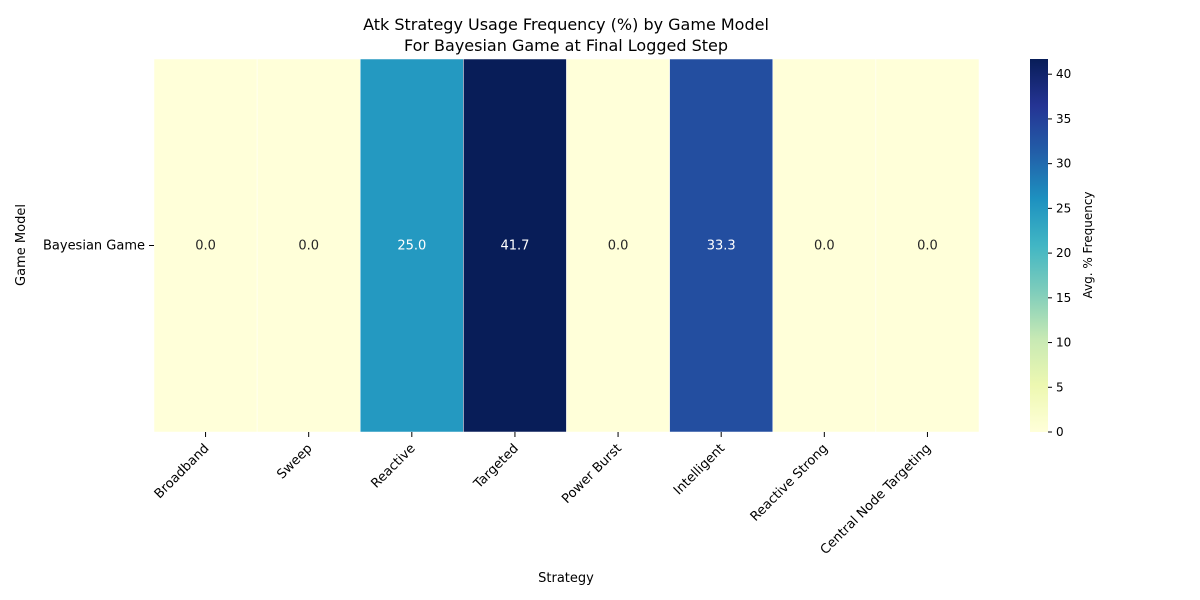  I want to click on x-tick-label: Reactive, so click(393, 466).